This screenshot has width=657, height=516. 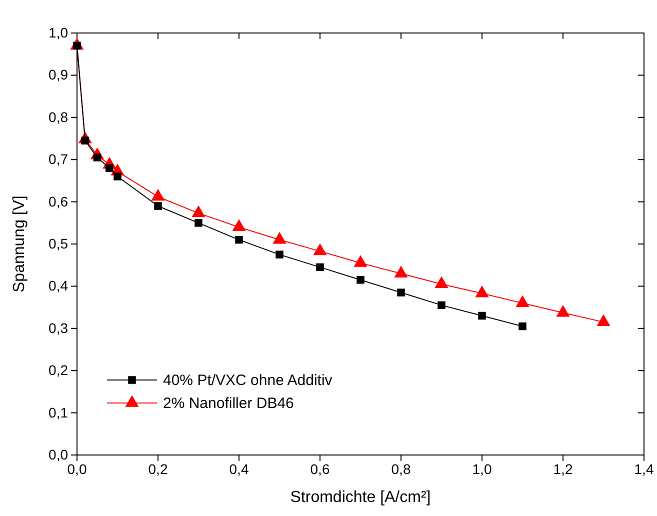 What do you see at coordinates (58, 116) in the screenshot?
I see `y-tick-label: 0,8` at bounding box center [58, 116].